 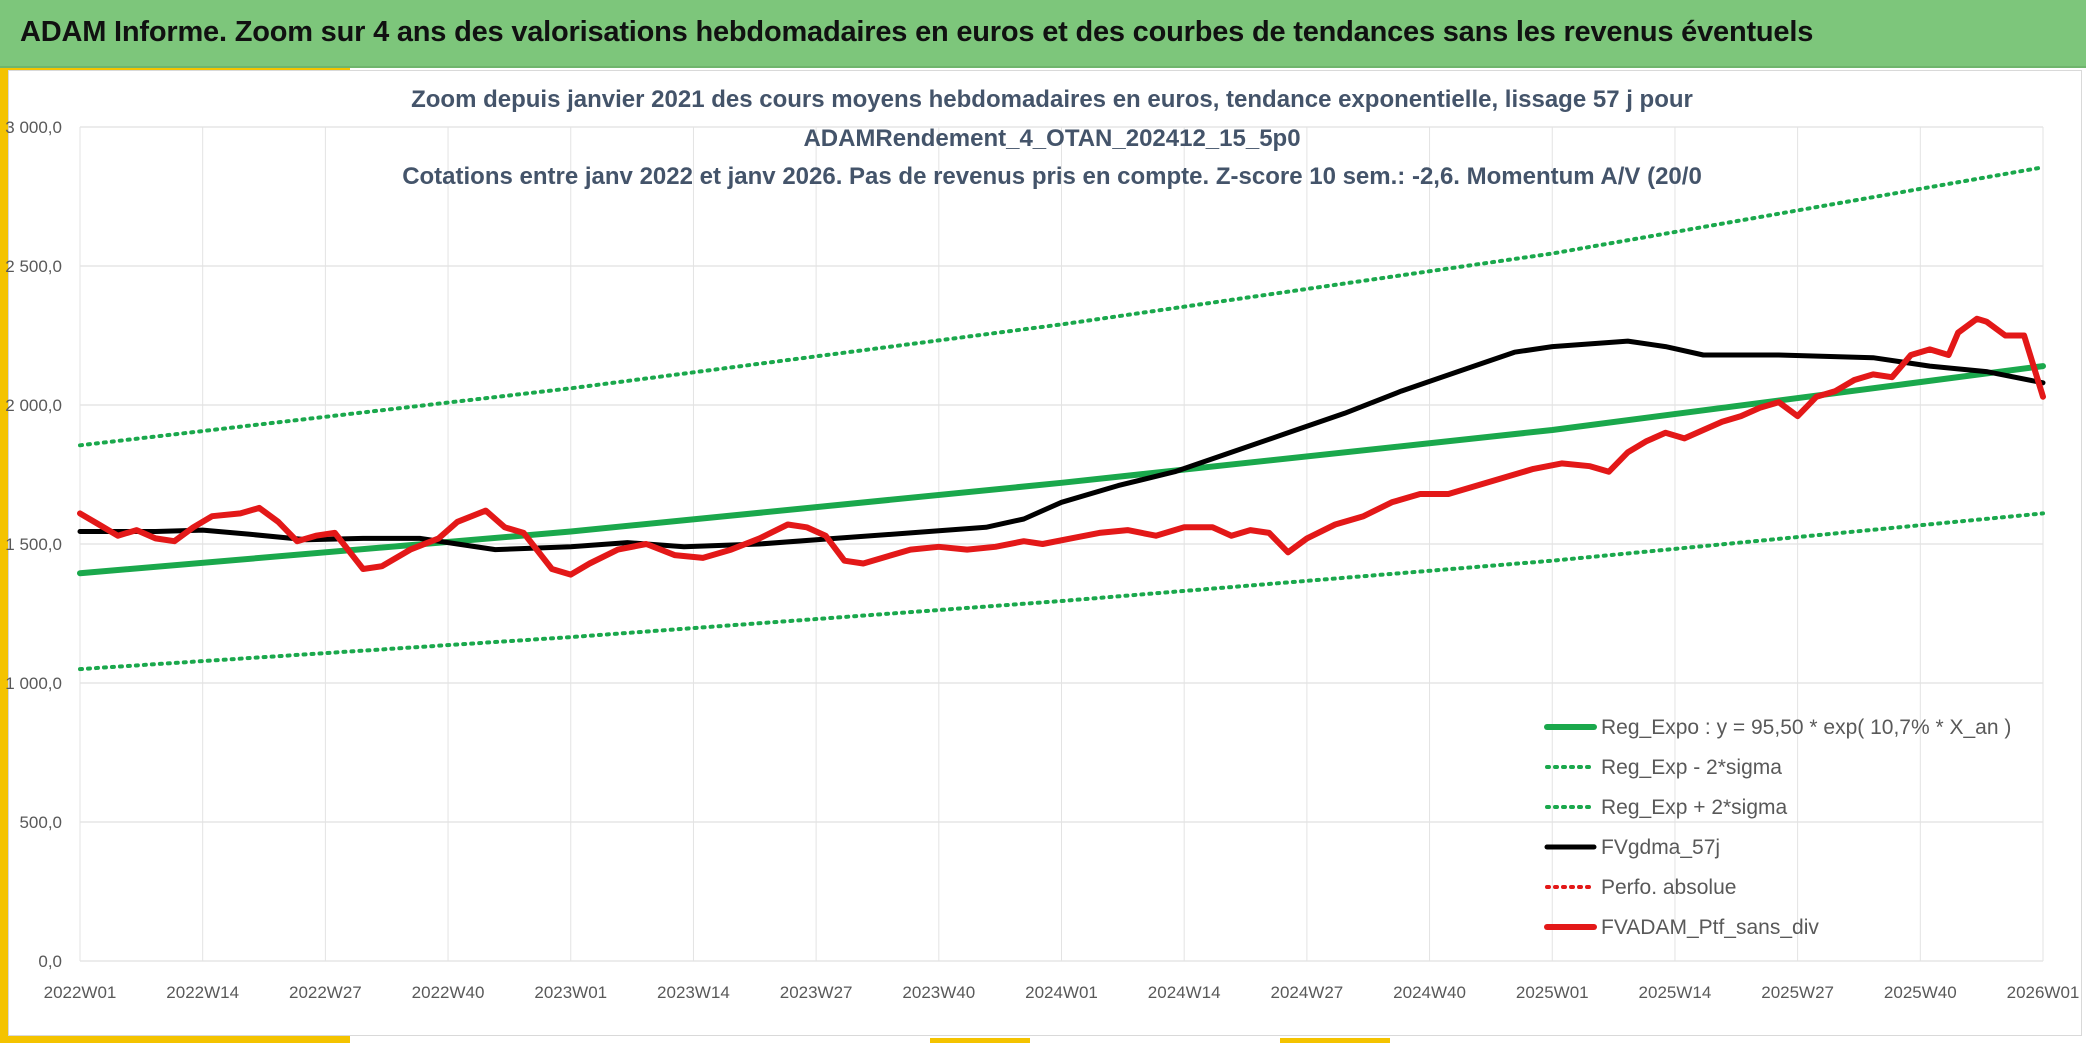 What do you see at coordinates (202, 992) in the screenshot?
I see `x-tick-label: 2022W14` at bounding box center [202, 992].